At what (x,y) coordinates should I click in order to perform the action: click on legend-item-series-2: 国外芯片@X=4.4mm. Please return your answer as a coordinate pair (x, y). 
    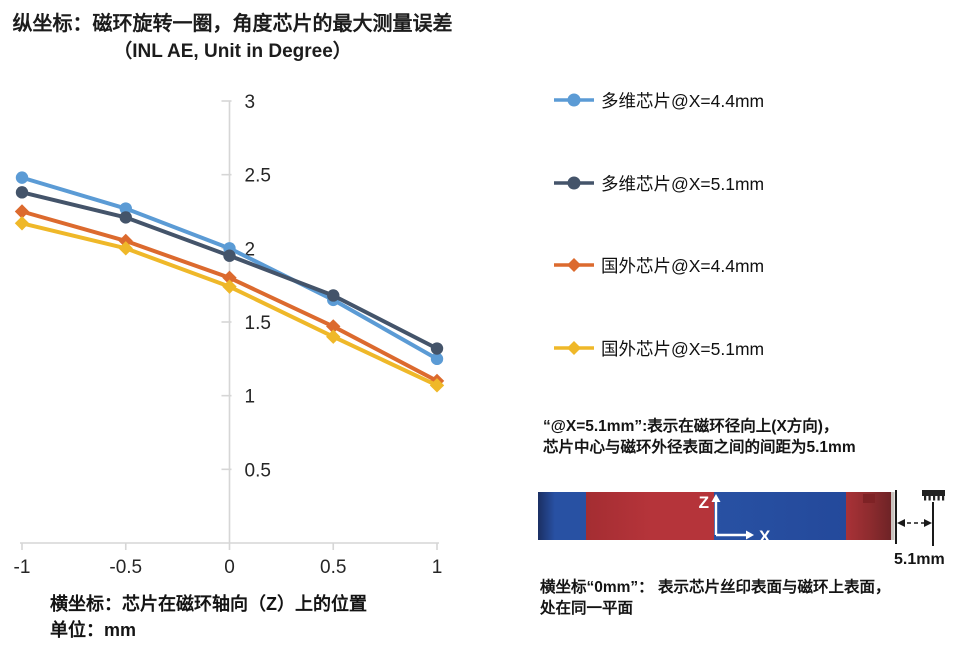
    Looking at the image, I should click on (658, 265).